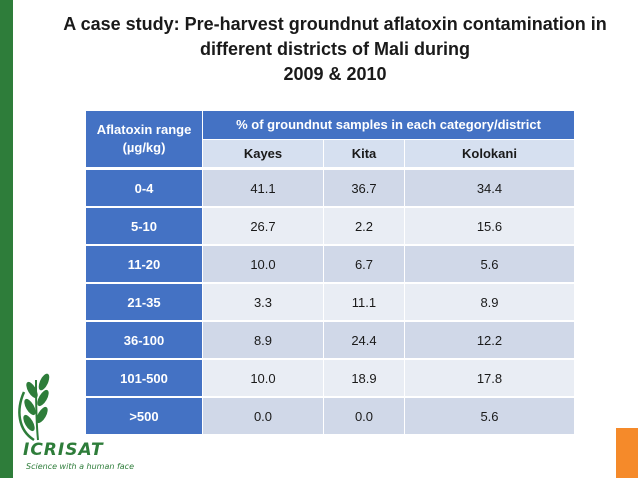  Describe the element at coordinates (364, 265) in the screenshot. I see `value-cell: 6.7` at that location.